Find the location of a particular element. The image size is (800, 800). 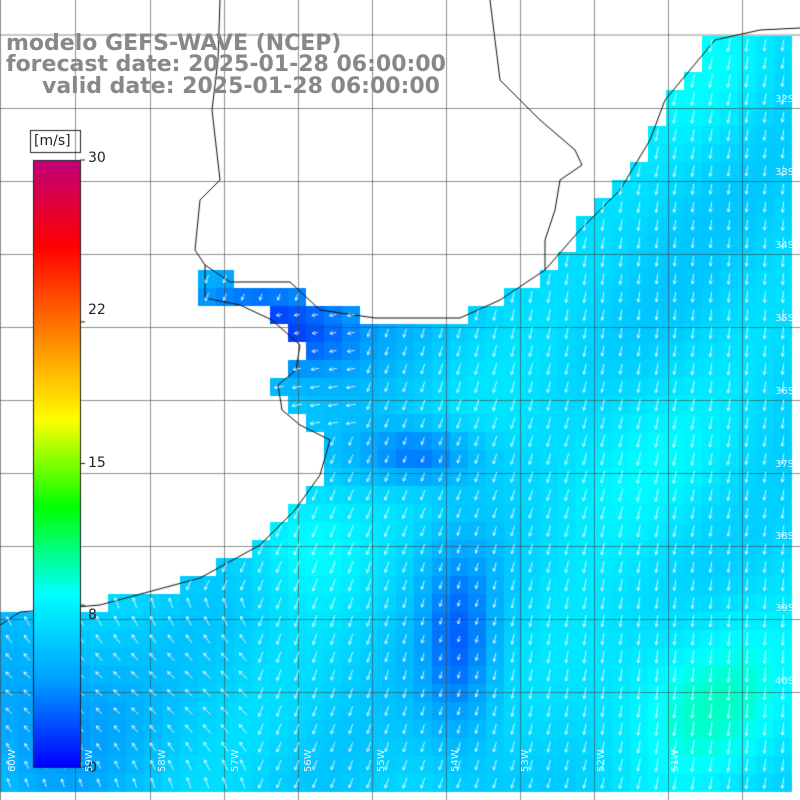

lon-label-57w: 57W is located at coordinates (235, 760).